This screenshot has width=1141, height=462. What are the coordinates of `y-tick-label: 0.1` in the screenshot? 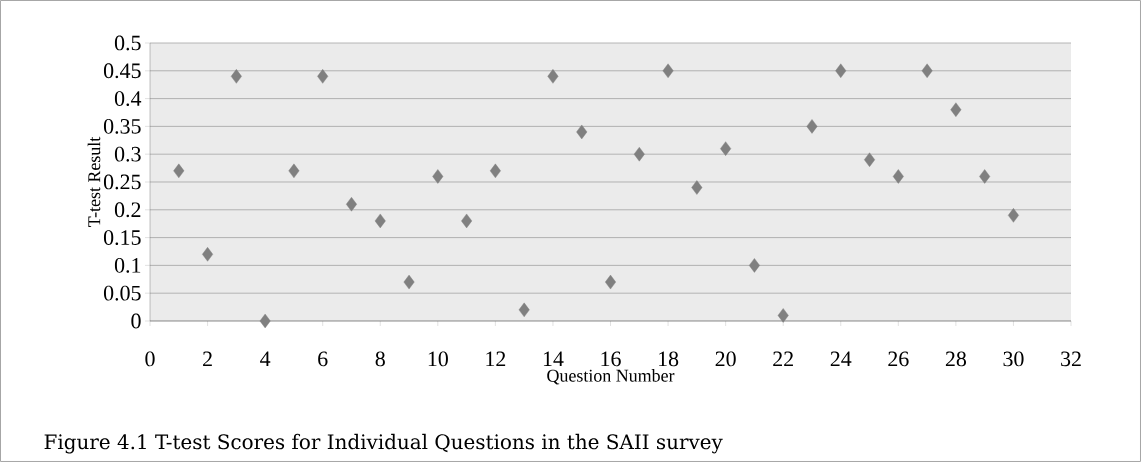 It's located at (127, 265).